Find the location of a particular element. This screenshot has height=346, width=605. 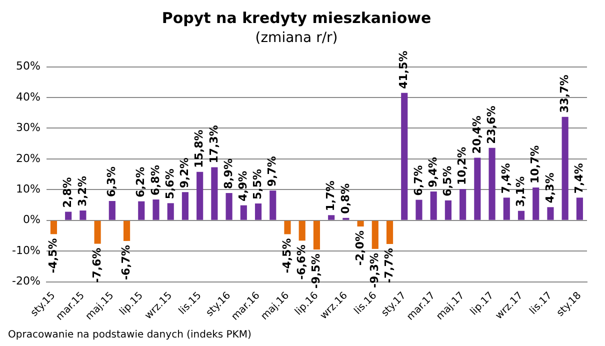

y-tick-label: 50% is located at coordinates (28, 66).